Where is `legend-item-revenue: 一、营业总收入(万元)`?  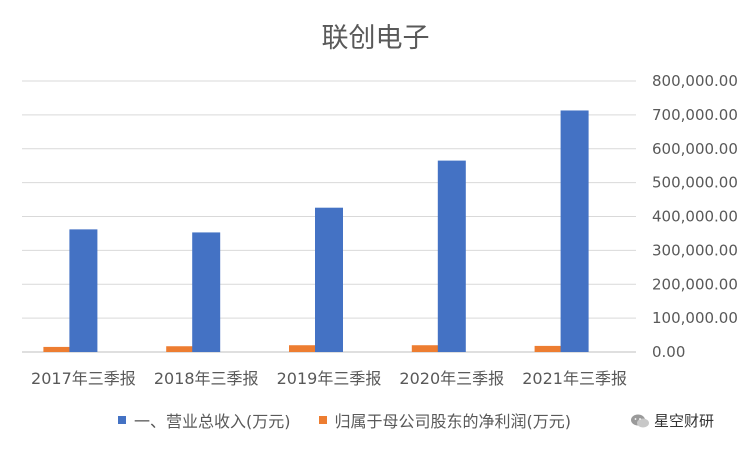
legend-item-revenue: 一、营业总收入(万元) is located at coordinates (204, 420).